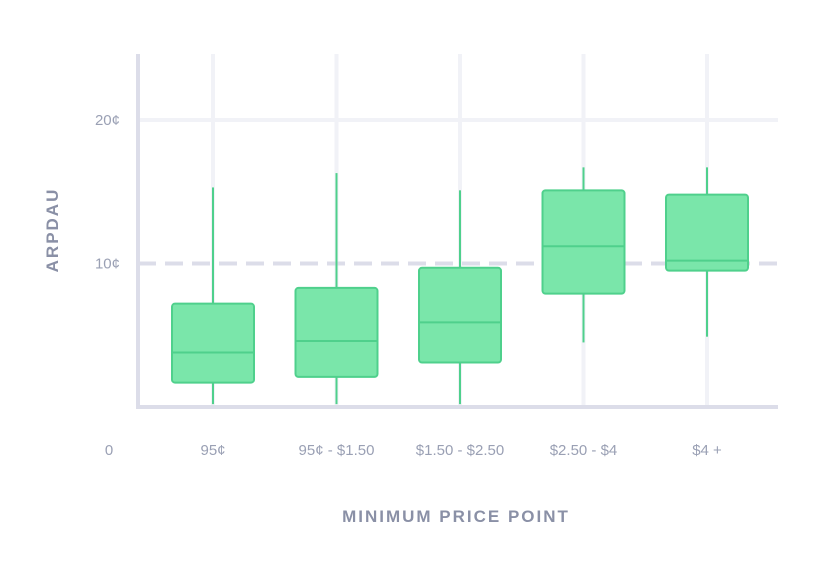 Image resolution: width=832 pixels, height=562 pixels. What do you see at coordinates (707, 450) in the screenshot?
I see `x-tick-label: $4 +` at bounding box center [707, 450].